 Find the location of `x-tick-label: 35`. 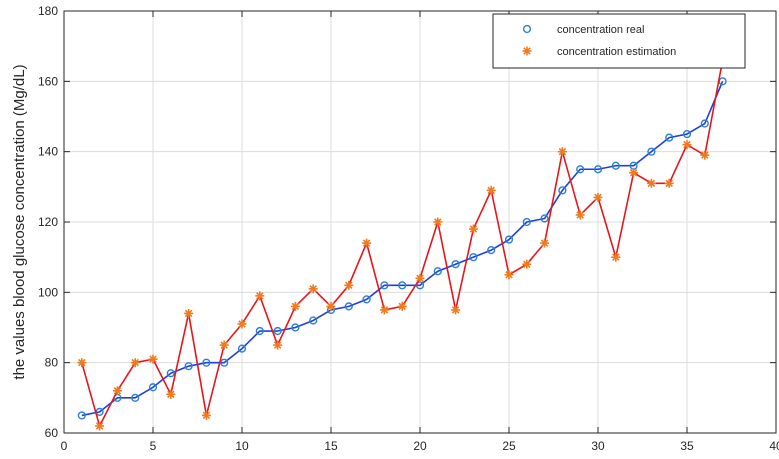

x-tick-label: 35 is located at coordinates (687, 446).